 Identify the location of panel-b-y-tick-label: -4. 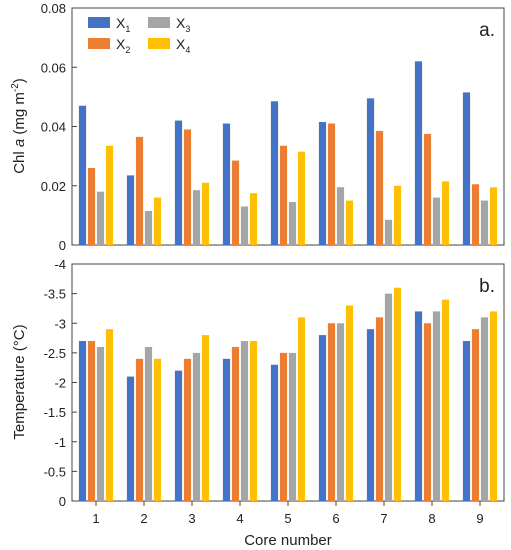
(60, 264).